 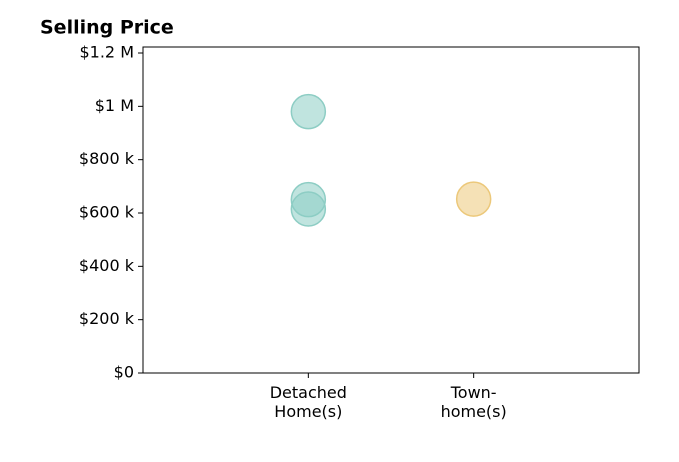 What do you see at coordinates (107, 28) in the screenshot?
I see `chart-title: Selling Price` at bounding box center [107, 28].